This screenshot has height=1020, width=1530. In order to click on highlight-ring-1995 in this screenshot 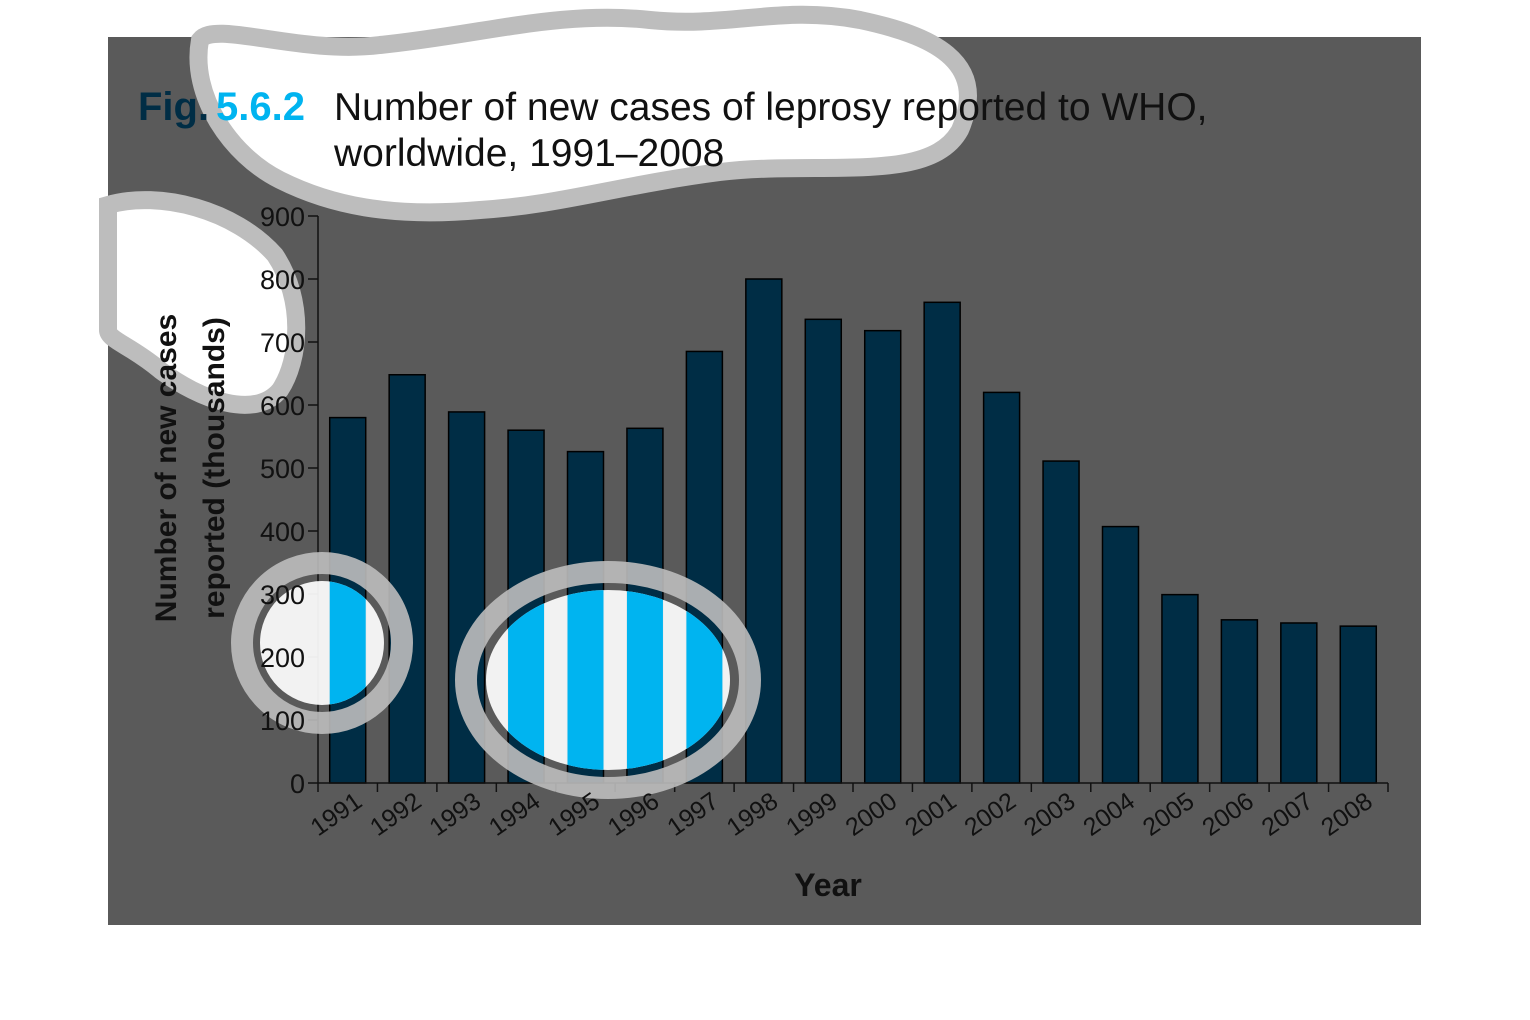, I will do `click(608, 680)`.